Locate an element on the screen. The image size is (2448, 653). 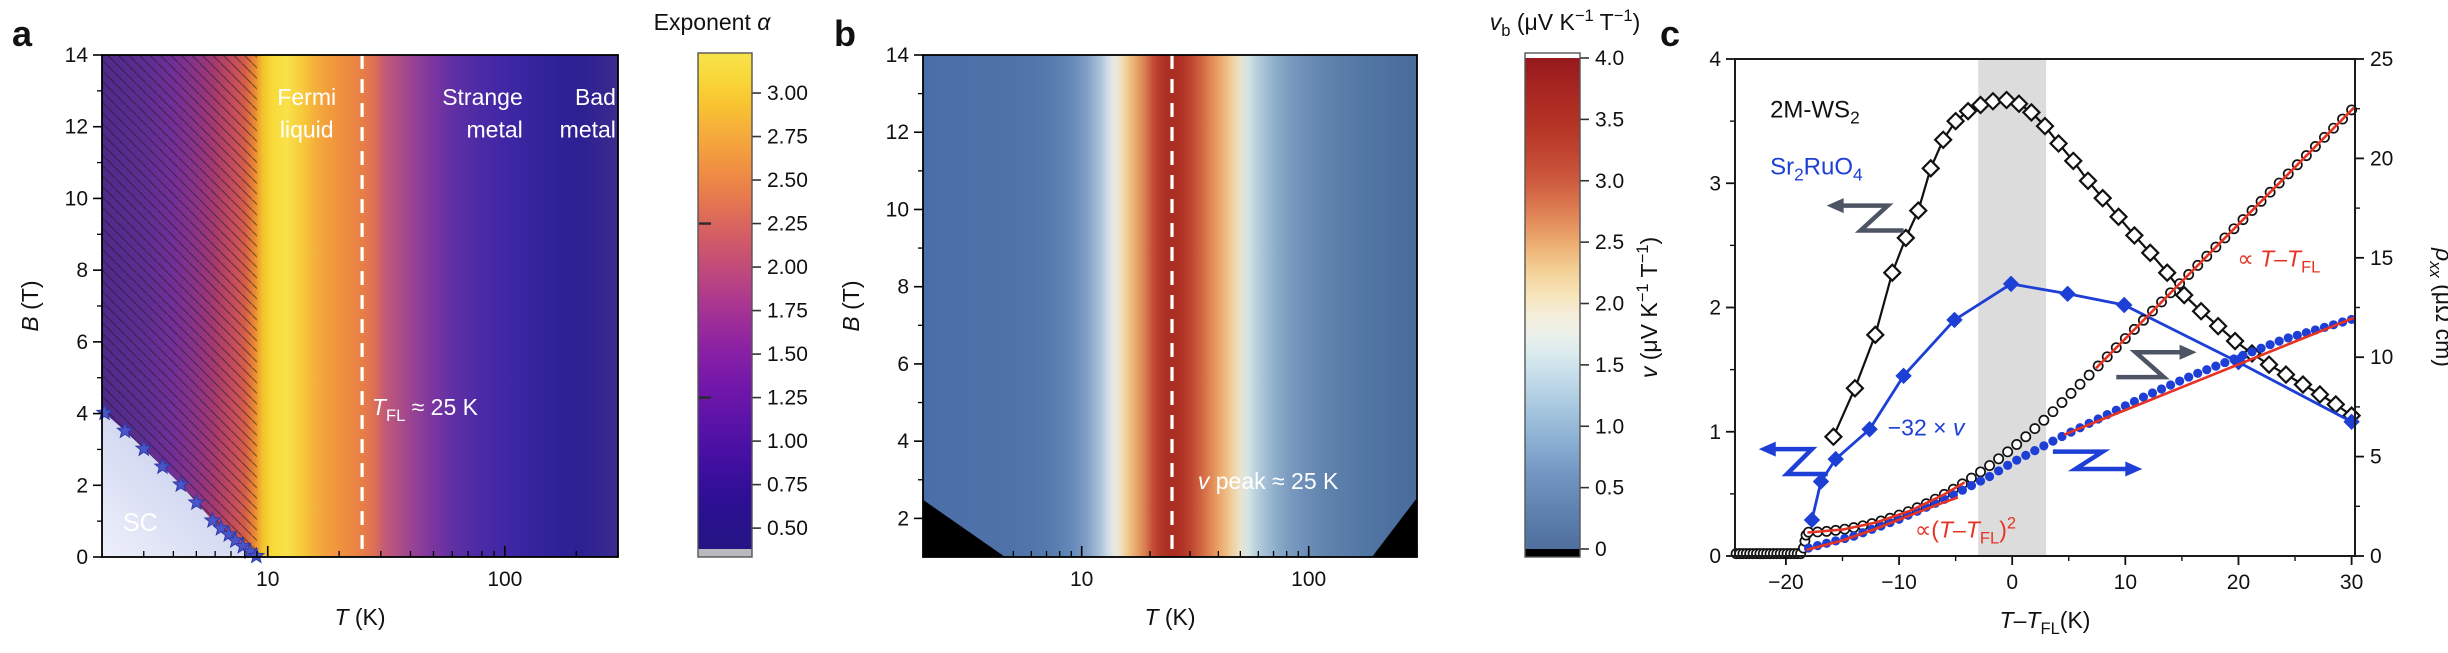
text-run: 2.00 is located at coordinates (787, 267).